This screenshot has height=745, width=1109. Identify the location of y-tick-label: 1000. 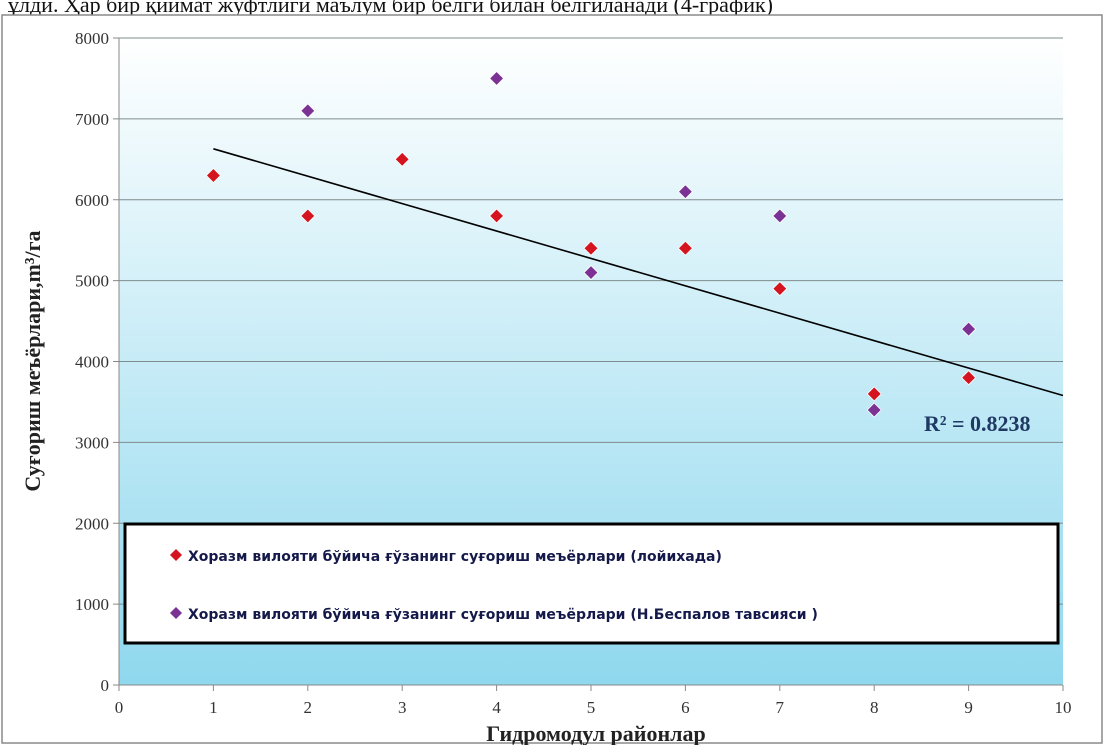
(92, 604).